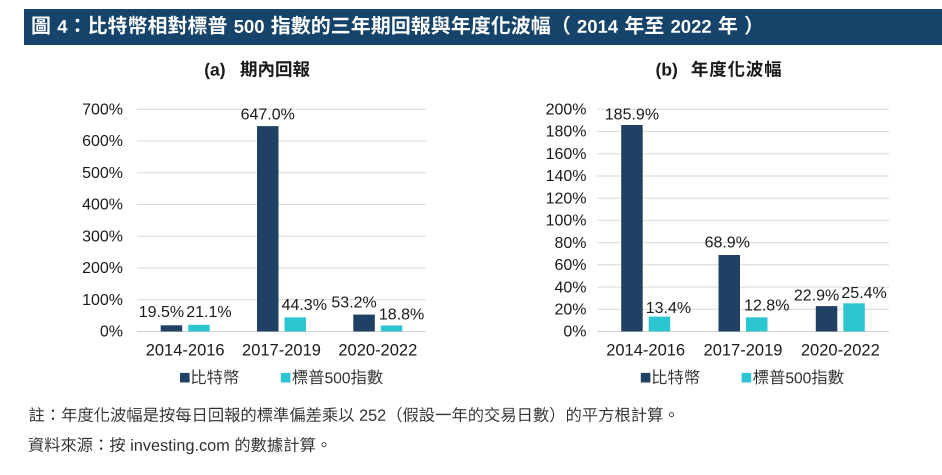  What do you see at coordinates (570, 309) in the screenshot?
I see `svg-text: 20%` at bounding box center [570, 309].